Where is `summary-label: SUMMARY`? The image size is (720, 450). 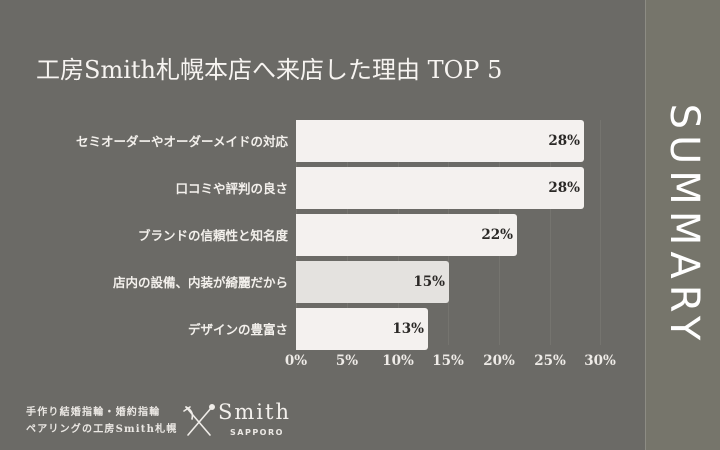
summary-label: SUMMARY is located at coordinates (684, 225).